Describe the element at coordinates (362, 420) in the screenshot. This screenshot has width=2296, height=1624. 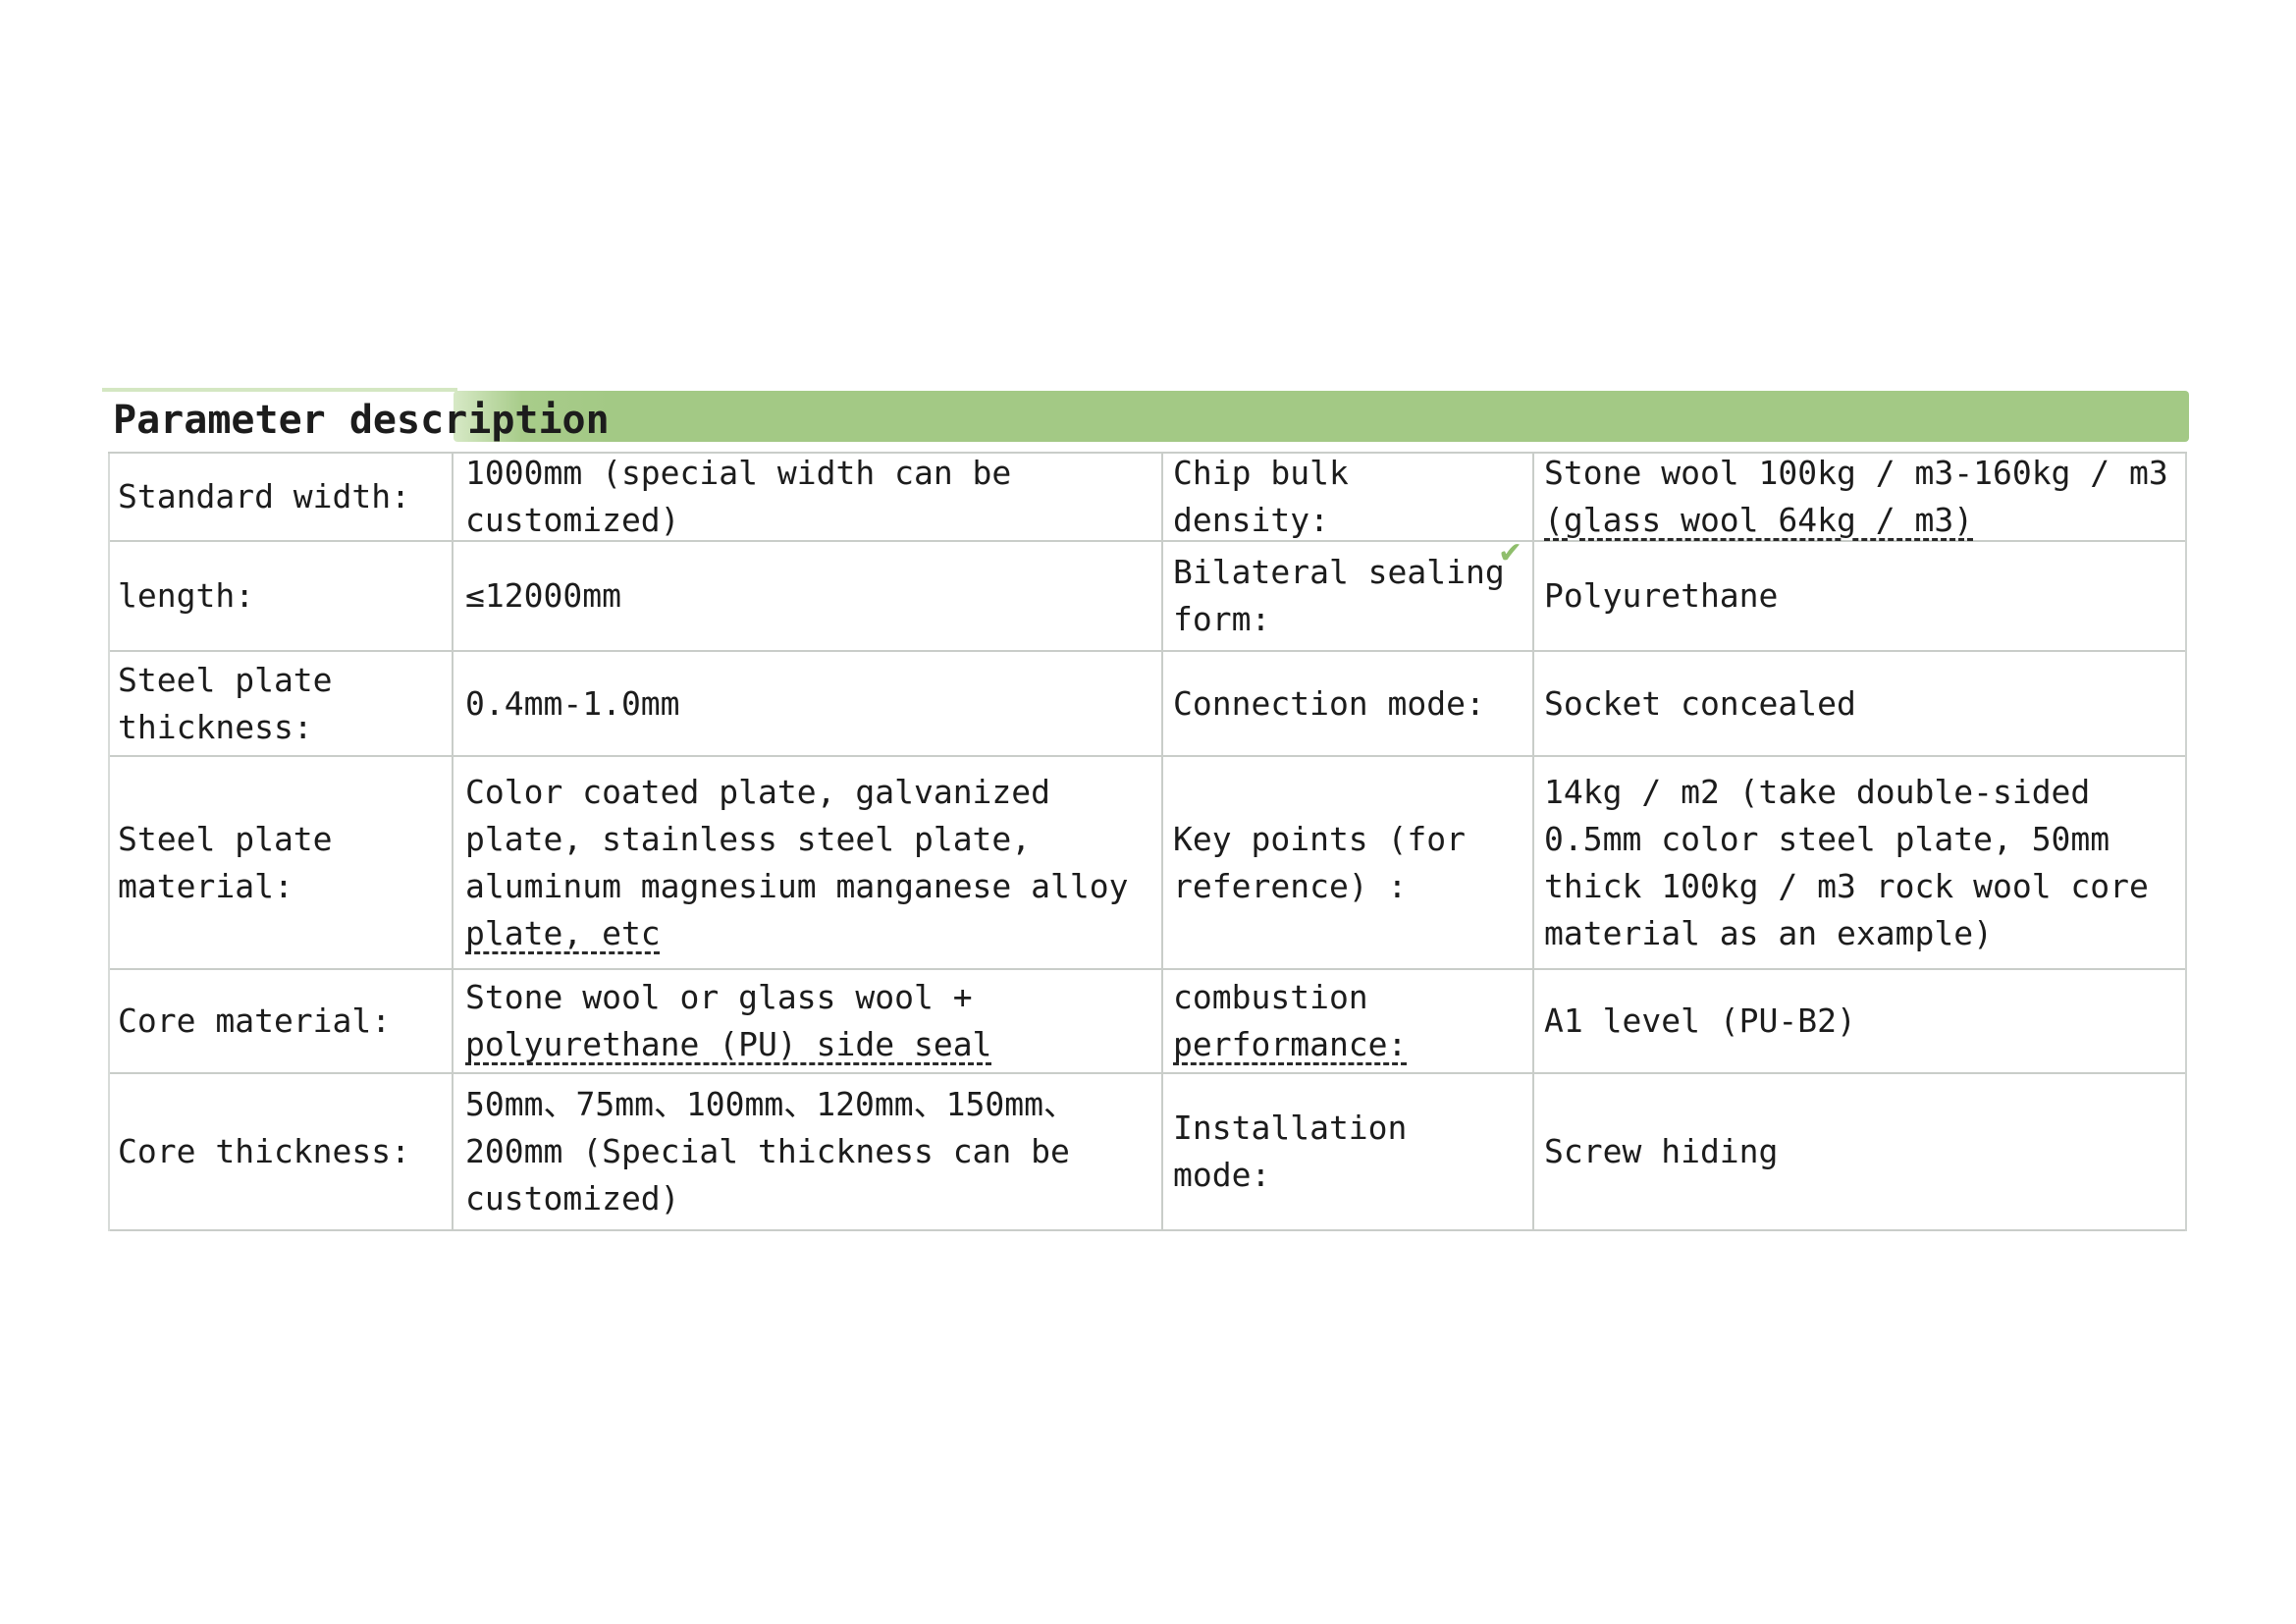
I see `page-title: Parameter description` at that location.